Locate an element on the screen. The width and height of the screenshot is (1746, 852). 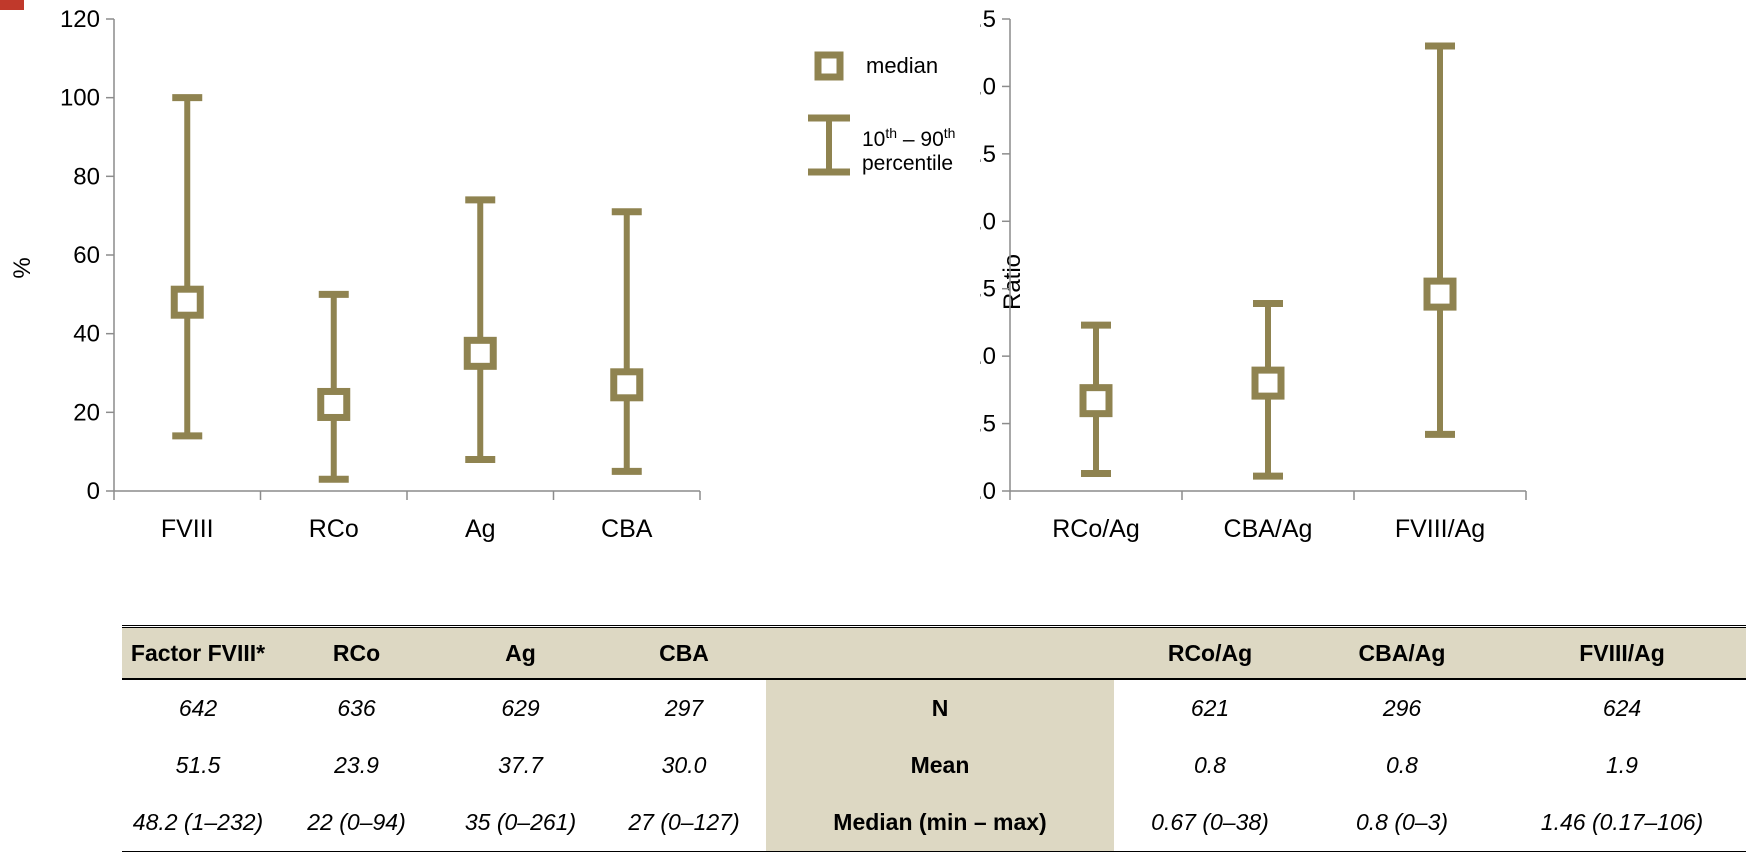
header-cell: CBA/Ag is located at coordinates (1402, 652).